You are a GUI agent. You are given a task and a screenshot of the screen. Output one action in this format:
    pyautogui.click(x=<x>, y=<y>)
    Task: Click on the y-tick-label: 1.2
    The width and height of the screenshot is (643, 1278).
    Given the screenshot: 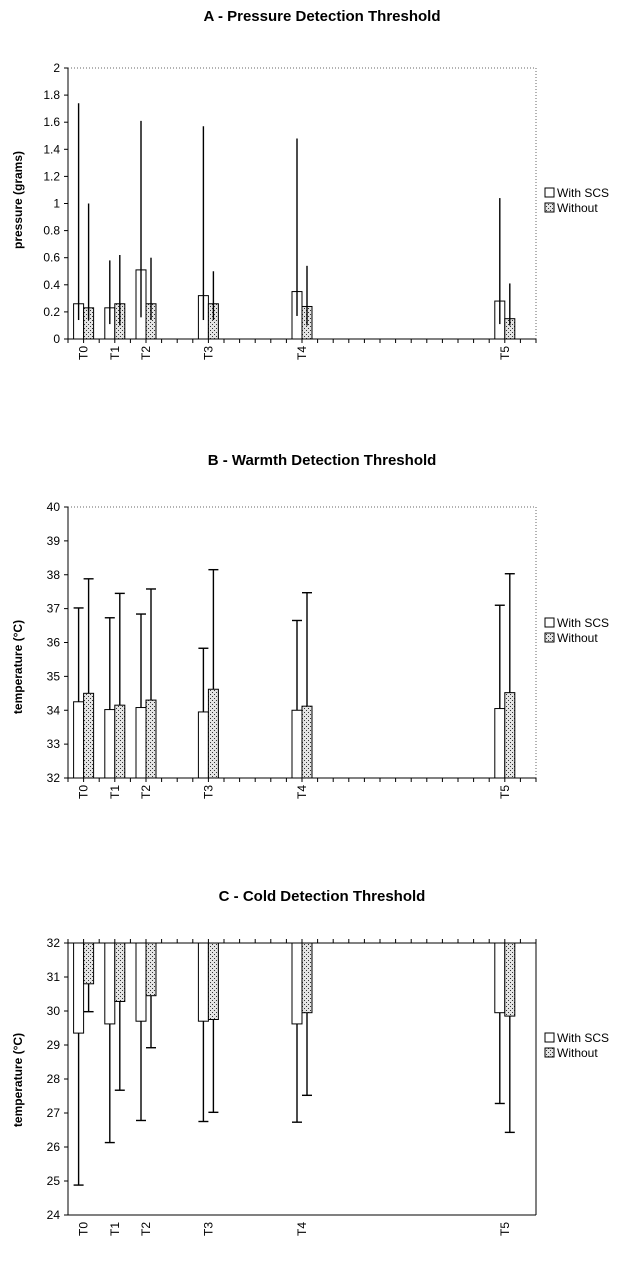 What is the action you would take?
    pyautogui.click(x=51, y=176)
    